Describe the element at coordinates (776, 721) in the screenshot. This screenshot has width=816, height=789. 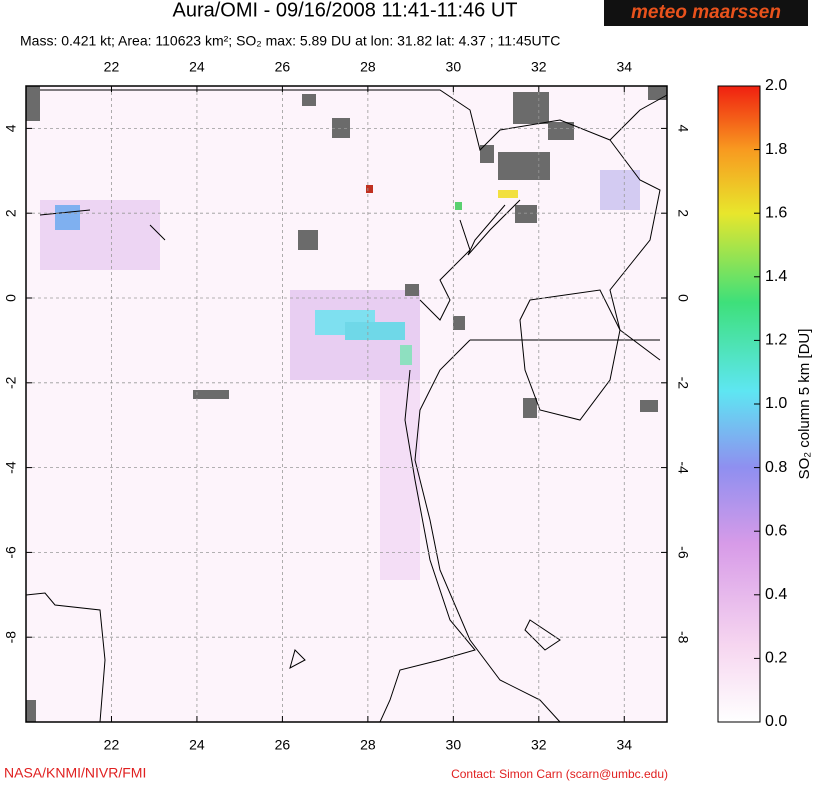
I see `colorbar-tick-label: 0.0` at that location.